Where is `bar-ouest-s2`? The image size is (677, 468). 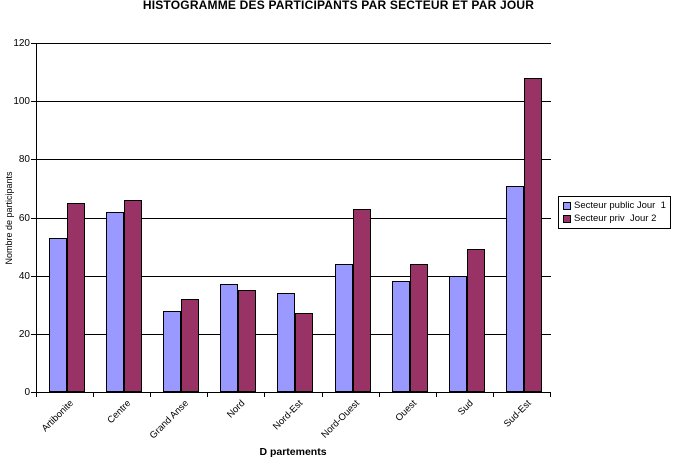 bar-ouest-s2 is located at coordinates (419, 328).